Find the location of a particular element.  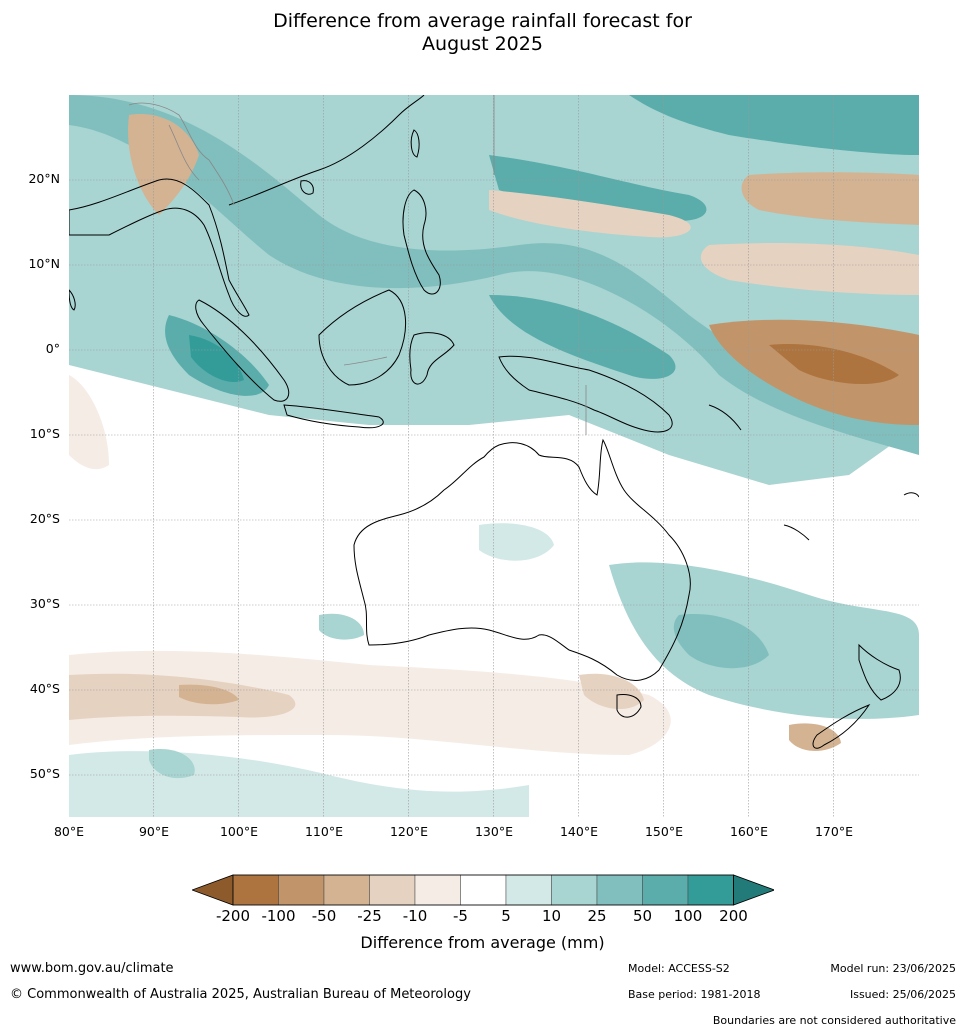

new-zealand-north-coastline is located at coordinates (879, 672).